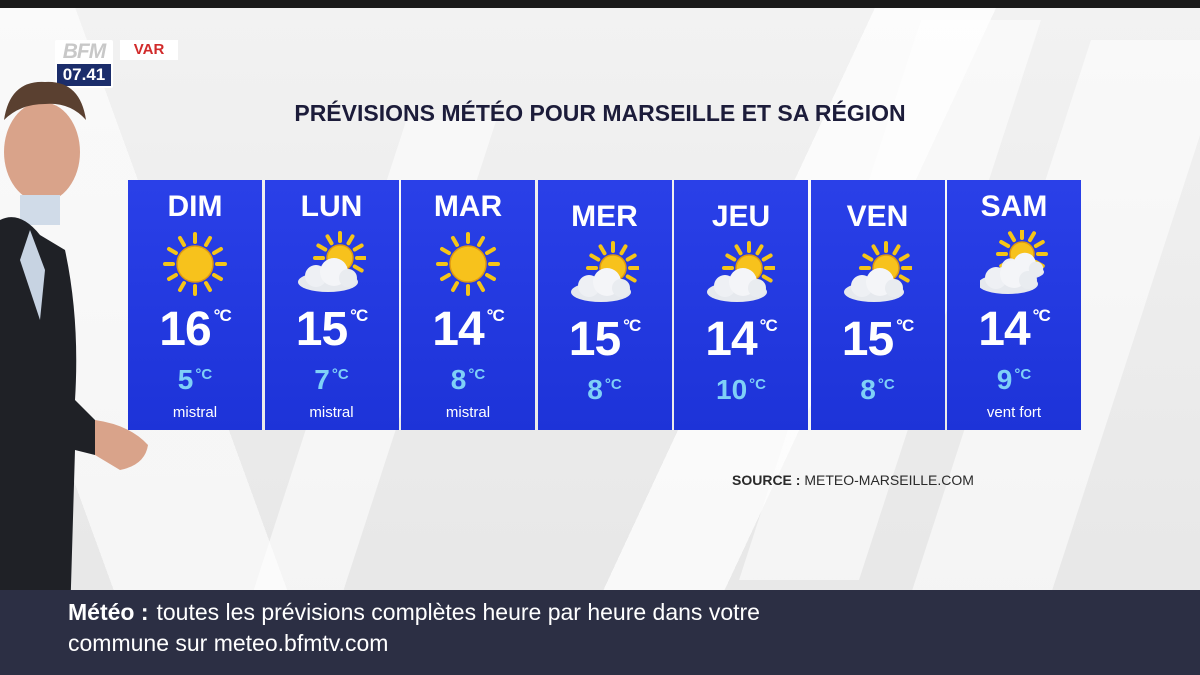 The image size is (1200, 675). What do you see at coordinates (766, 480) in the screenshot?
I see `source-label: SOURCE :` at bounding box center [766, 480].